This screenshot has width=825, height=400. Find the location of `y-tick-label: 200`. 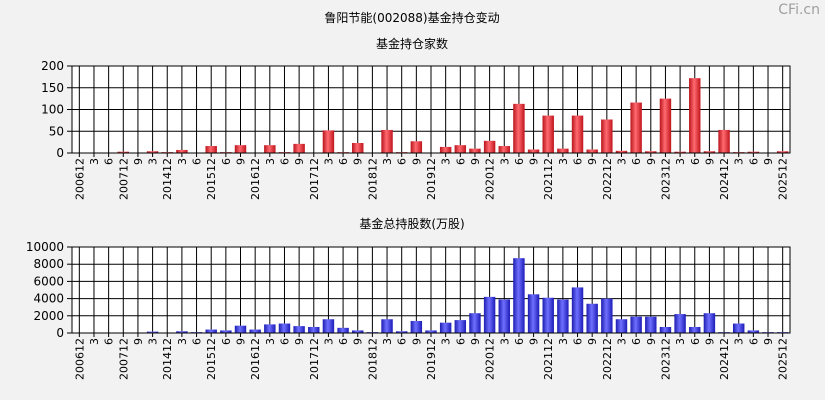

y-tick-label: 200 is located at coordinates (52, 66).